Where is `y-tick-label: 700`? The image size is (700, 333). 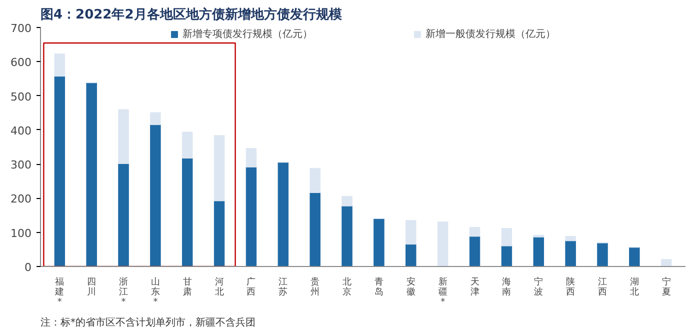 y-tick-label: 700 is located at coordinates (21, 28).